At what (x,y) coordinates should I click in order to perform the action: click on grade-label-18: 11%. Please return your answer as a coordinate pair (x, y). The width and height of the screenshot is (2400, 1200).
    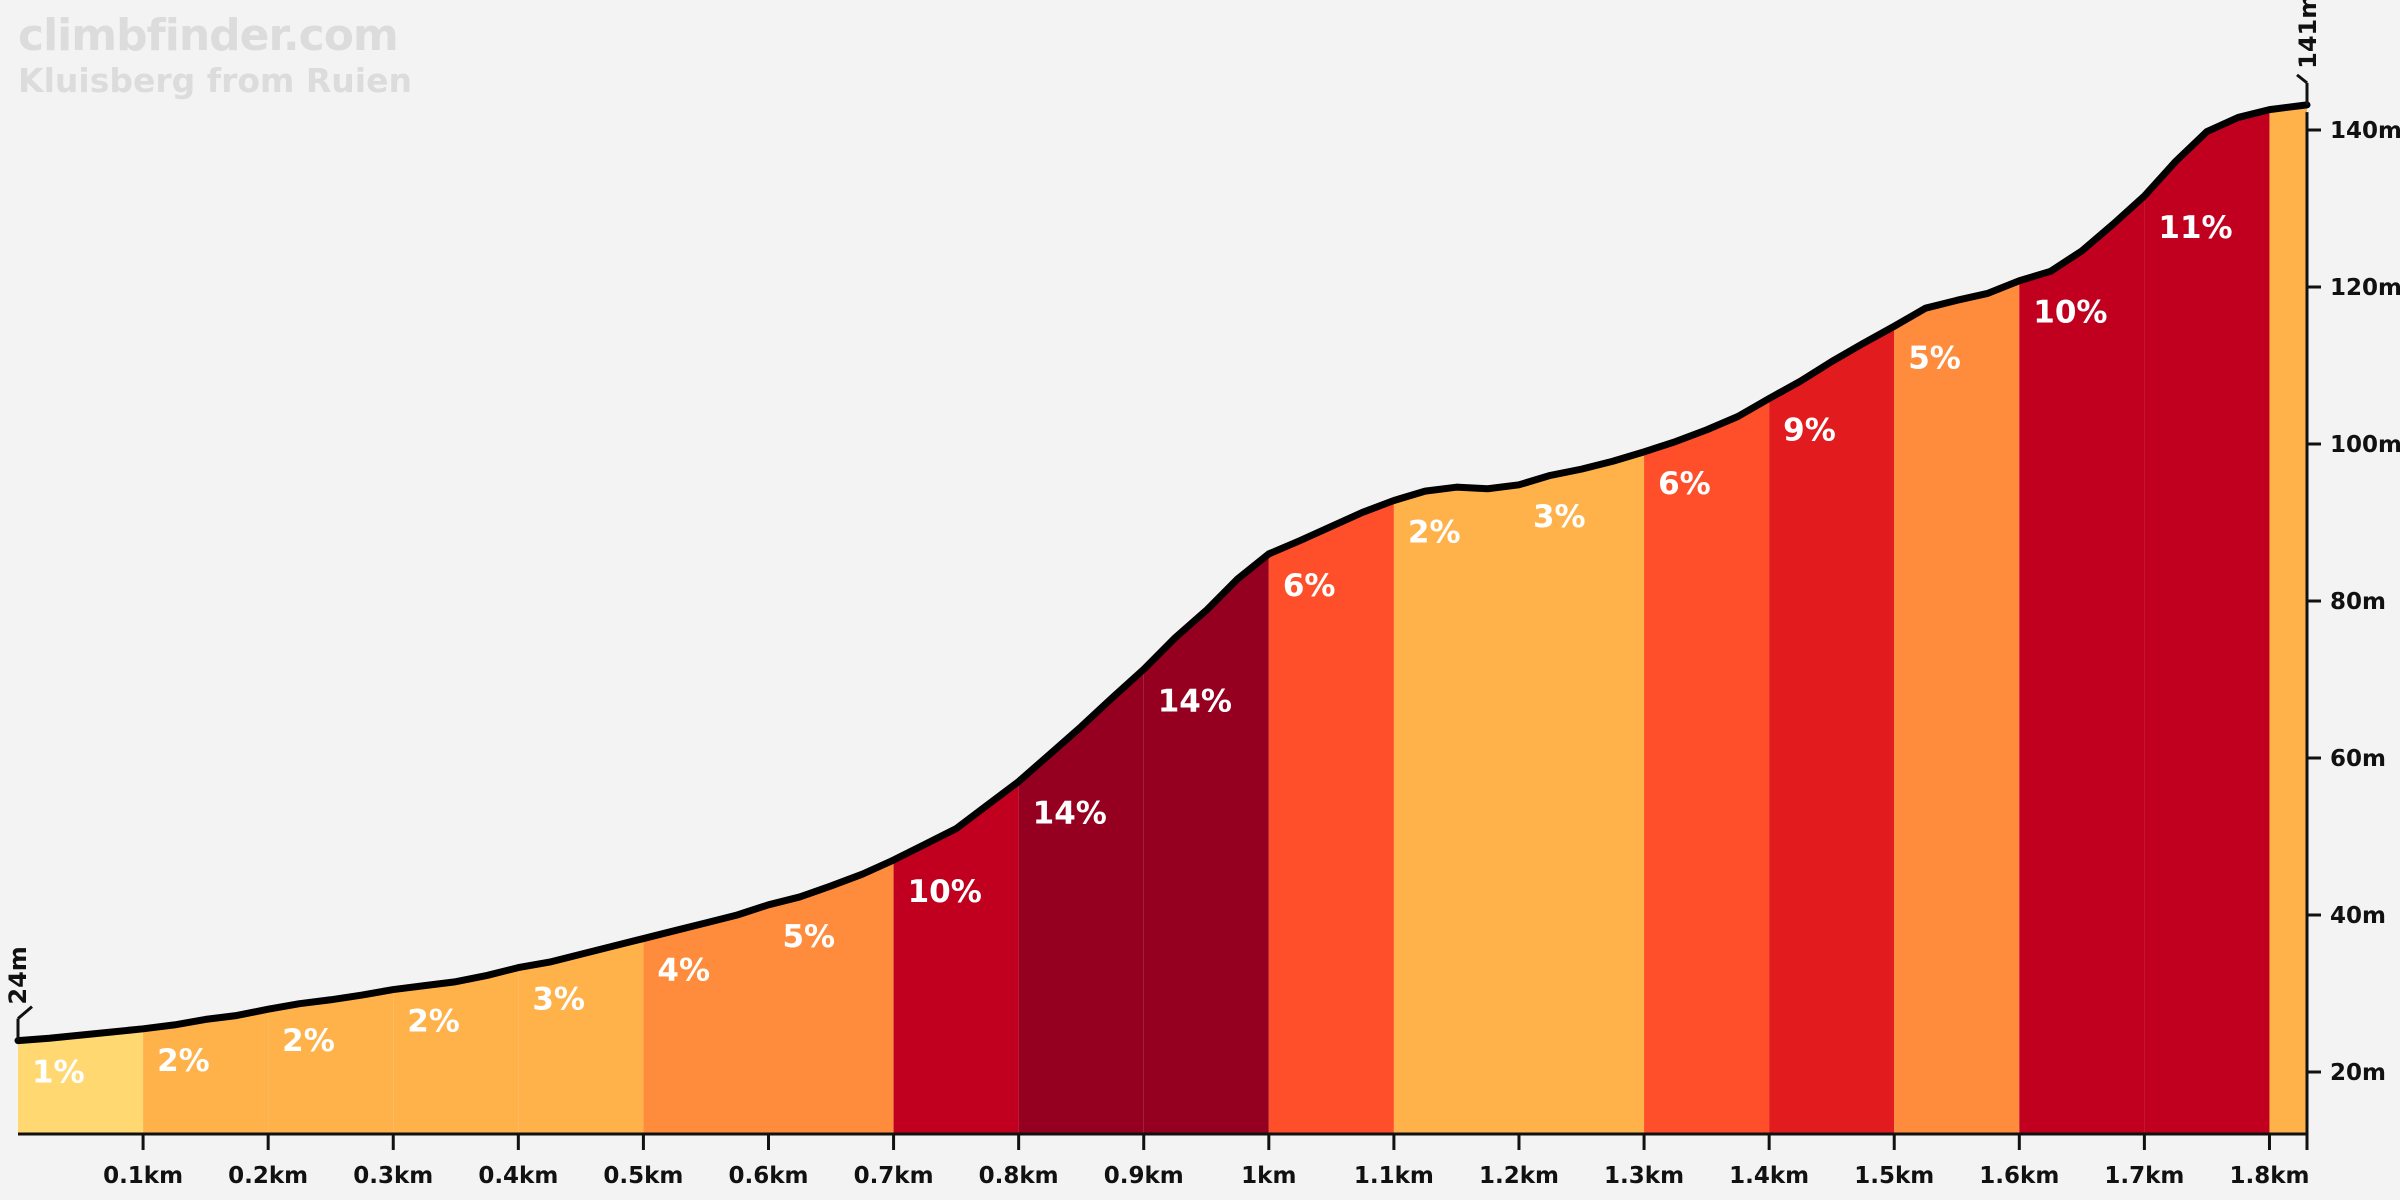
    Looking at the image, I should click on (2195, 228).